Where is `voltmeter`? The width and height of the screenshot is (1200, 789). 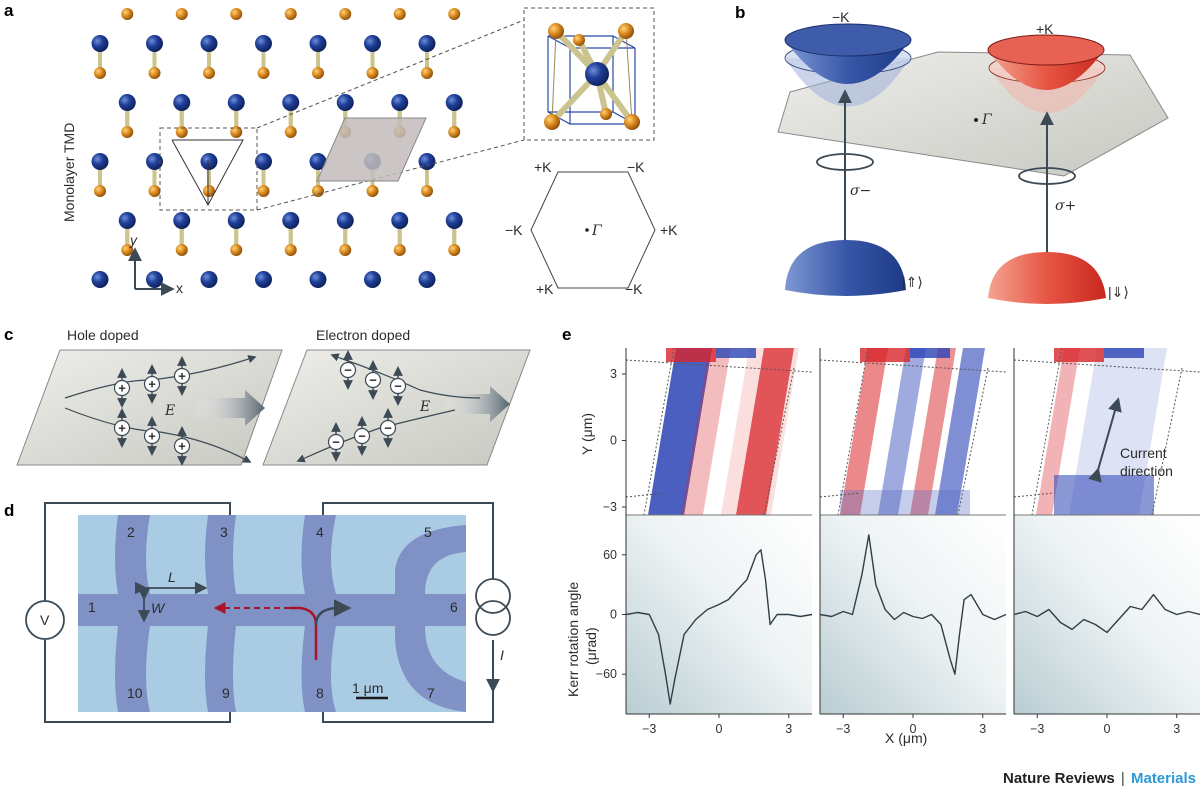 voltmeter is located at coordinates (45, 620).